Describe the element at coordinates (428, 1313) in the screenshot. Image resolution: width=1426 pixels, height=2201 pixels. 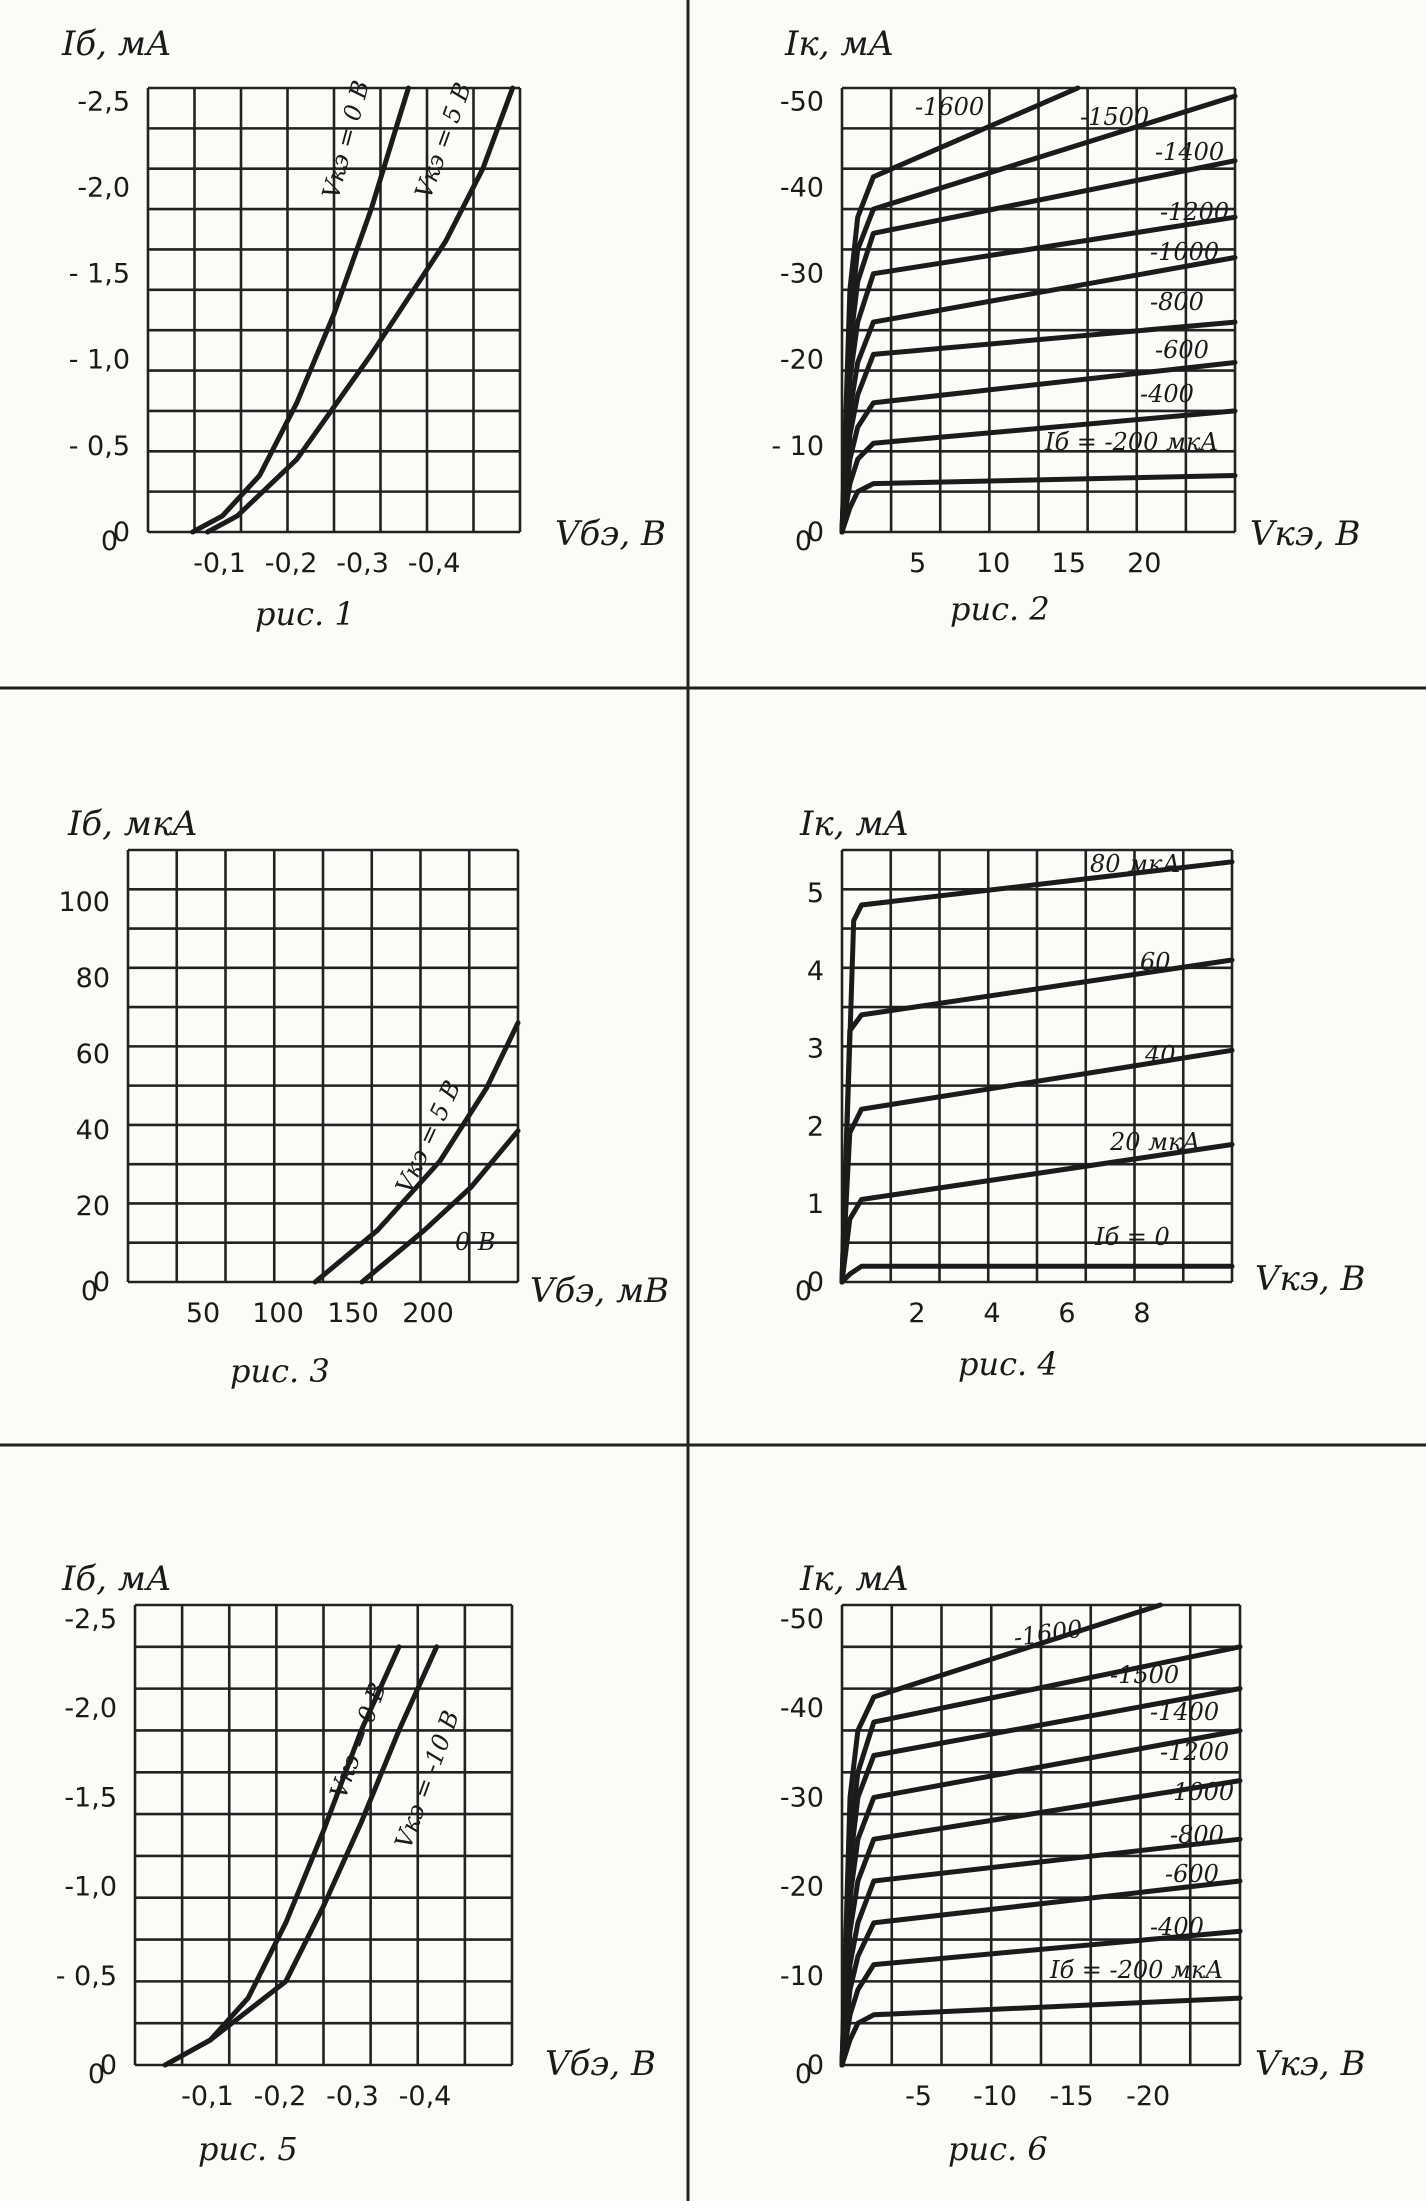
I see `x-tick-label: 200` at that location.